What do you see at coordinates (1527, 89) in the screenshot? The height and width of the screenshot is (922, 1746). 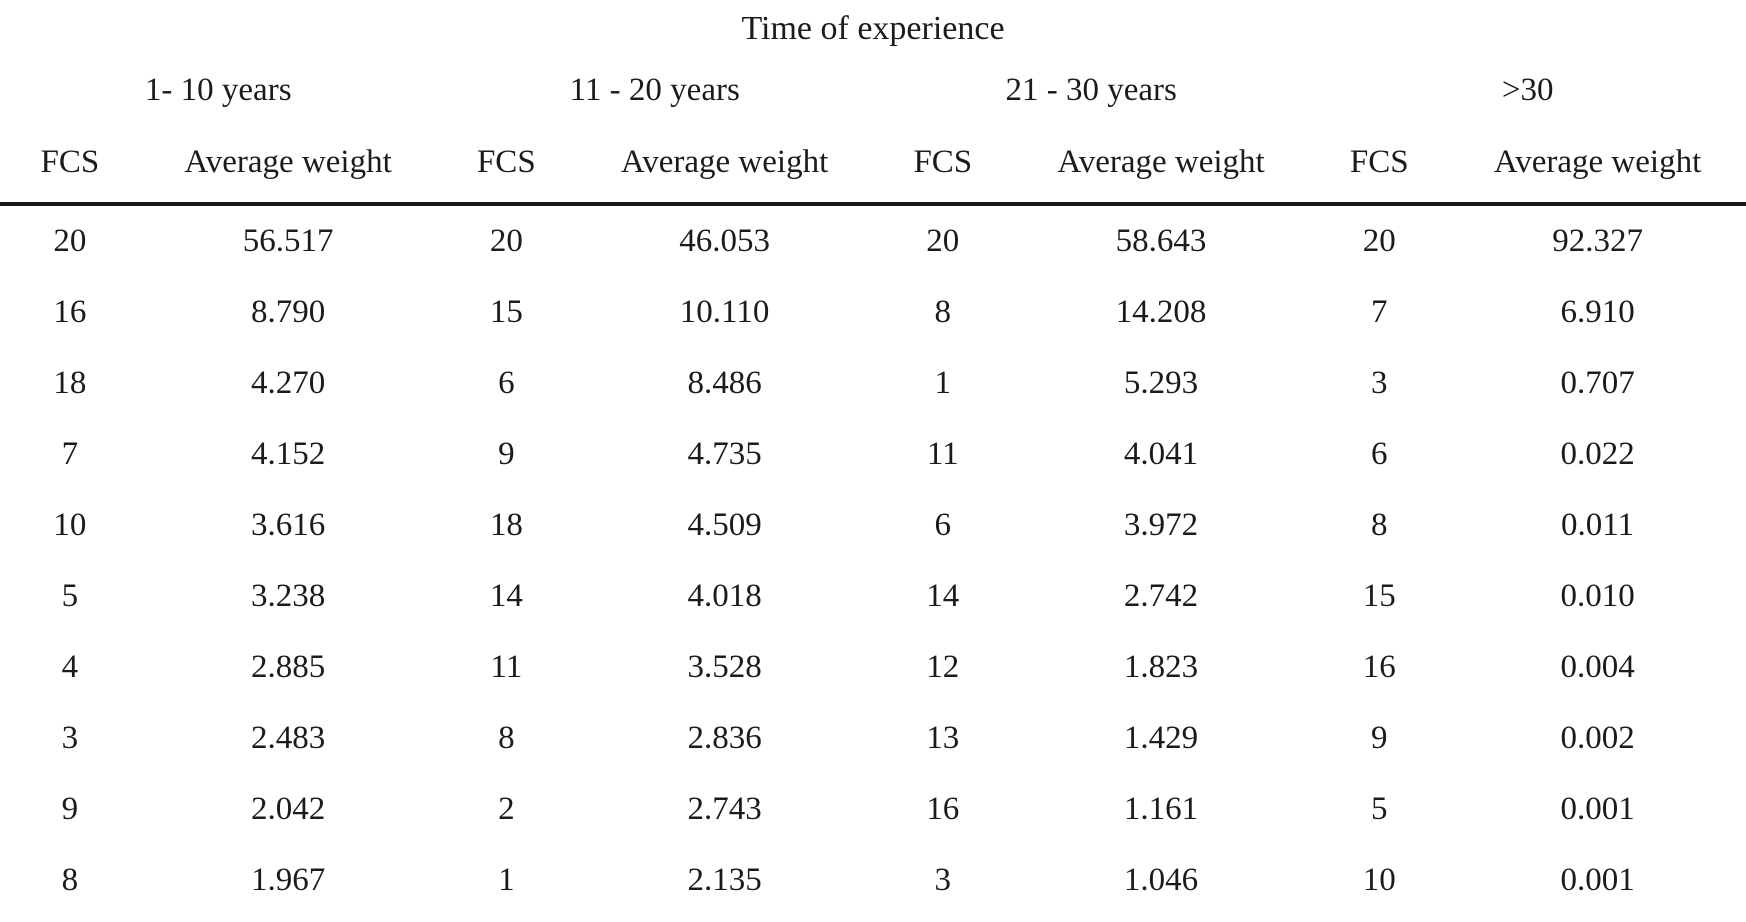 I see `group-header-over-30: >30` at bounding box center [1527, 89].